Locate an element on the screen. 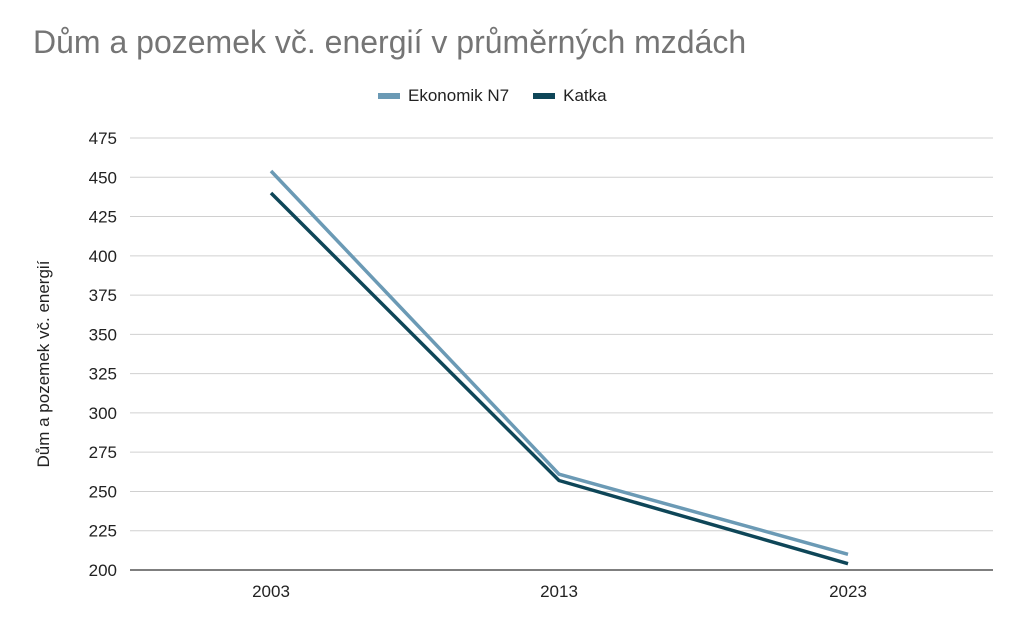 The image size is (1024, 633). y-tick-label: 225 is located at coordinates (103, 531).